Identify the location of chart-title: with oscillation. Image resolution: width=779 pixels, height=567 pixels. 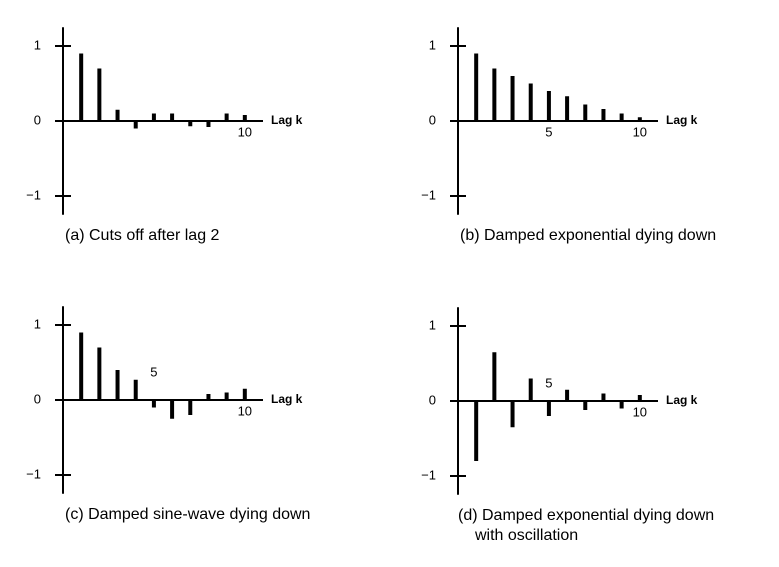
(526, 535).